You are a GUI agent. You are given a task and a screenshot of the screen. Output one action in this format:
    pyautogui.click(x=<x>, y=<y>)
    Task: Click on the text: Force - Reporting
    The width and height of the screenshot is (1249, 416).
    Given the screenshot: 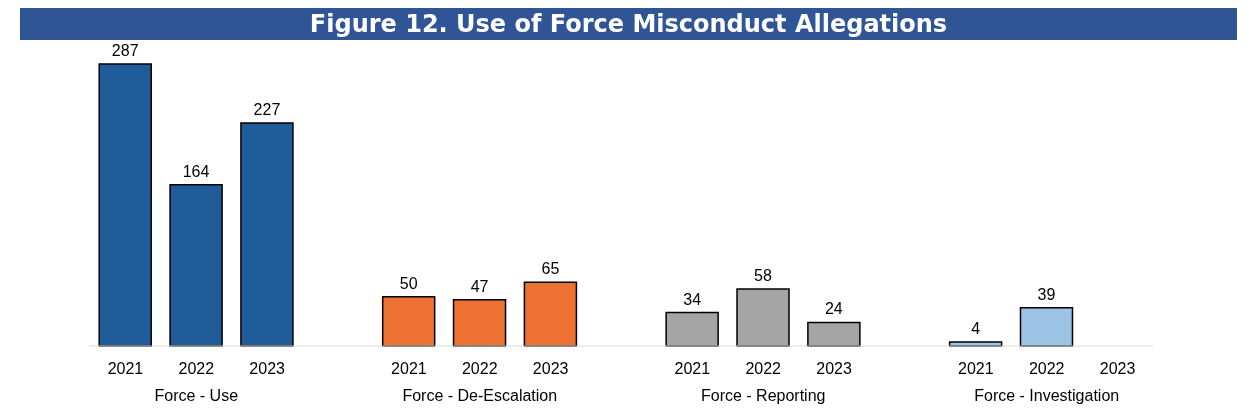 What is the action you would take?
    pyautogui.click(x=763, y=395)
    